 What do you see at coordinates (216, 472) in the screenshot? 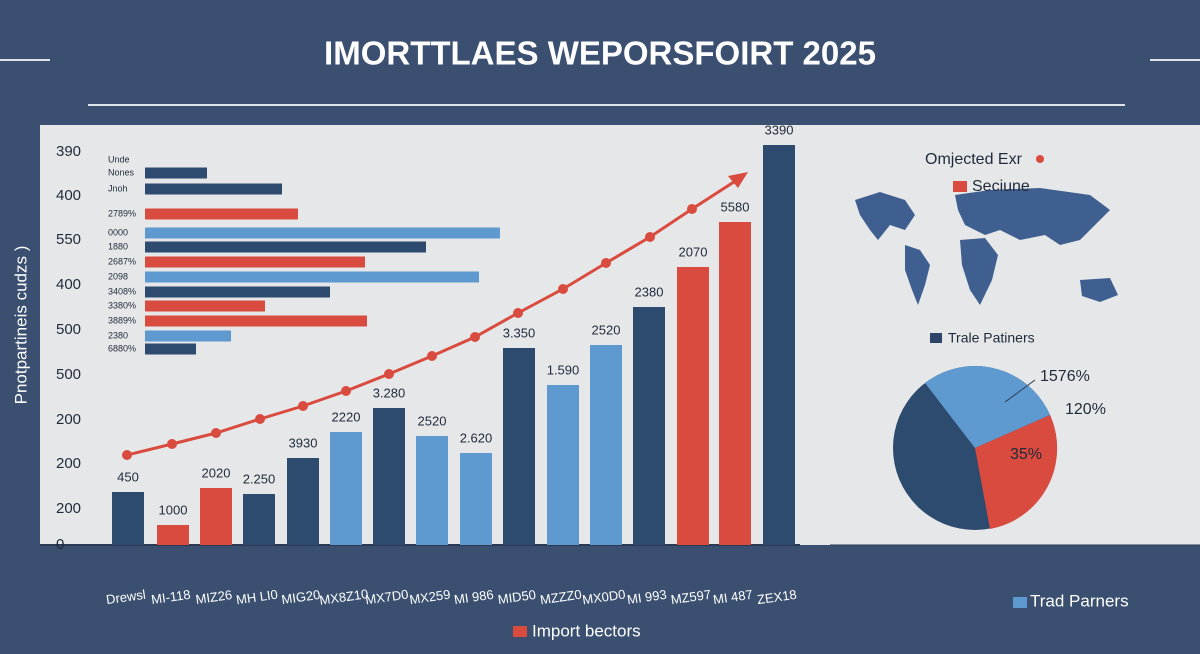
I see `bar-label: 2020` at bounding box center [216, 472].